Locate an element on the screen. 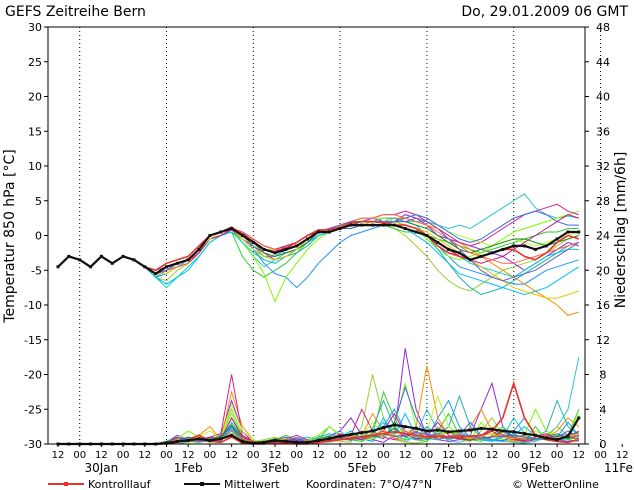  y-axis-label-left: Temperatur 850 hPa [°C] is located at coordinates (10, 236).